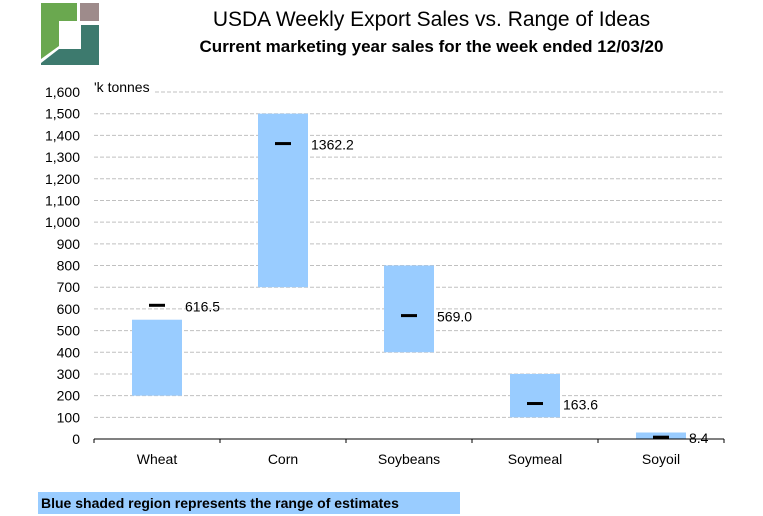  Describe the element at coordinates (62, 135) in the screenshot. I see `y-tick-label: 1,400` at that location.